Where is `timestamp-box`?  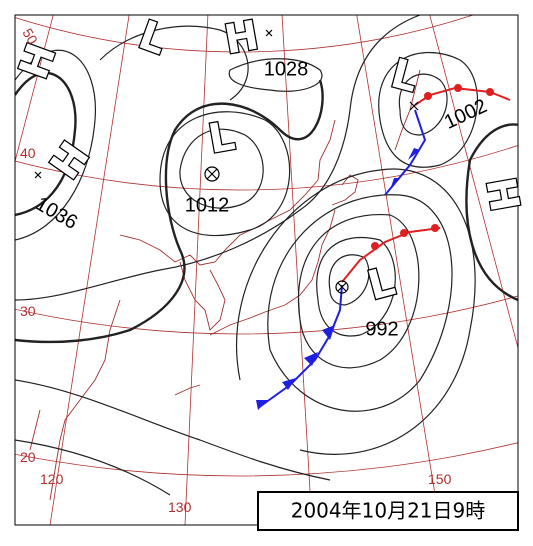 timestamp-box is located at coordinates (388, 511).